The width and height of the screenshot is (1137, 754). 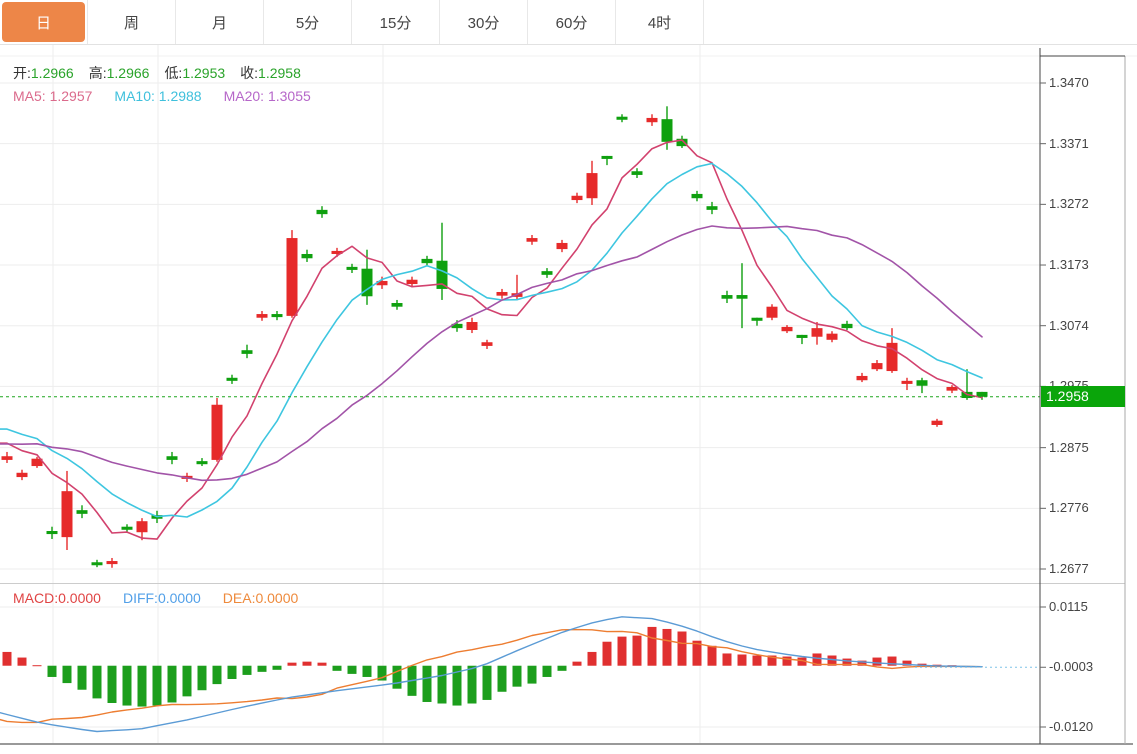 What do you see at coordinates (1069, 82) in the screenshot?
I see `price-tick-label: 1.3470` at bounding box center [1069, 82].